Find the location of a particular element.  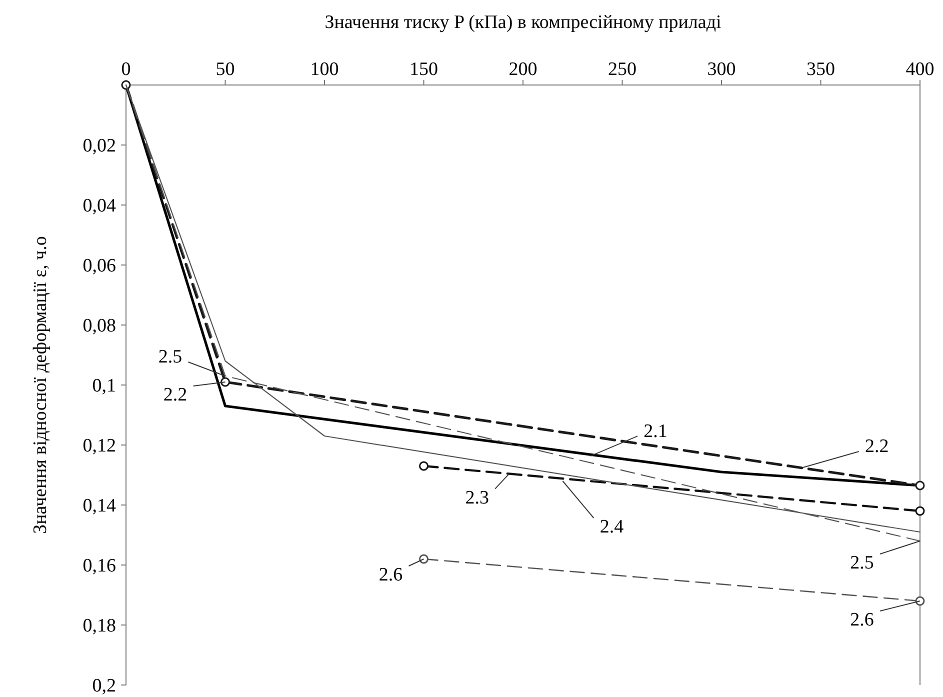

x-tick-label: 350 is located at coordinates (820, 69).